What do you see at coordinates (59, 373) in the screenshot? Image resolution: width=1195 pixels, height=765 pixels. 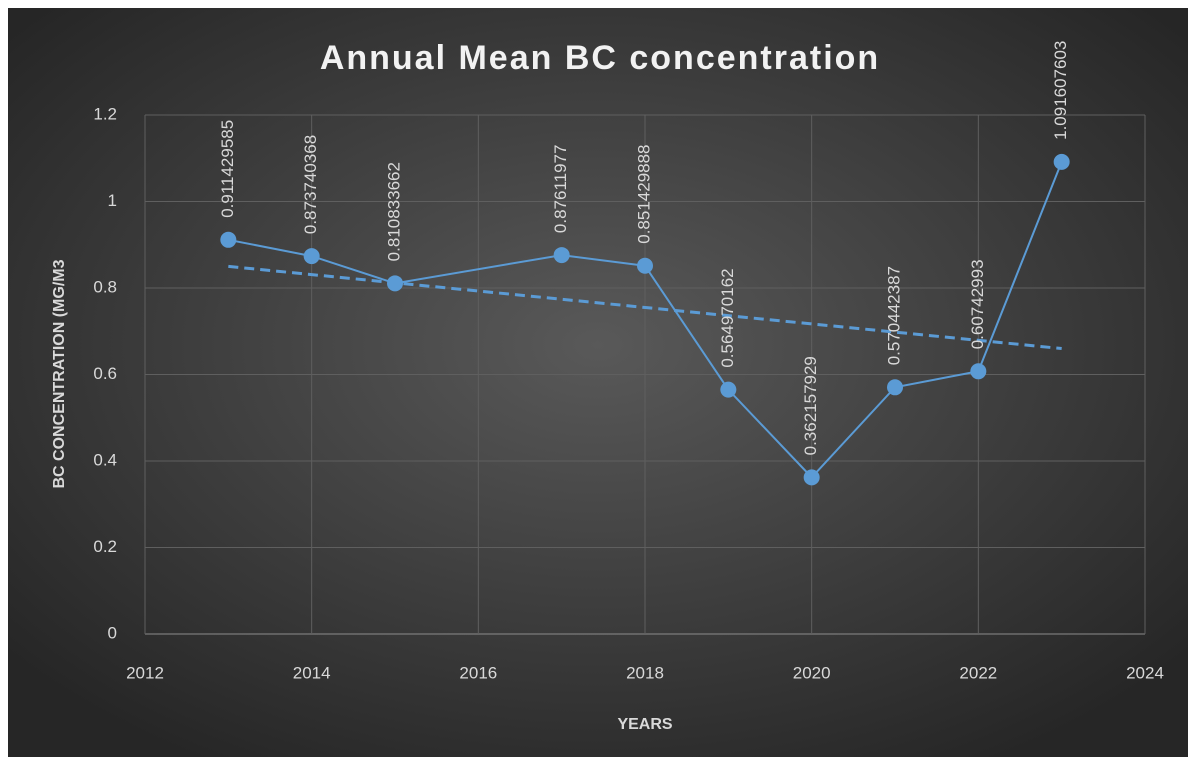 I see `y-axis-label: BC CONCENTRATION (MG/M3` at bounding box center [59, 373].